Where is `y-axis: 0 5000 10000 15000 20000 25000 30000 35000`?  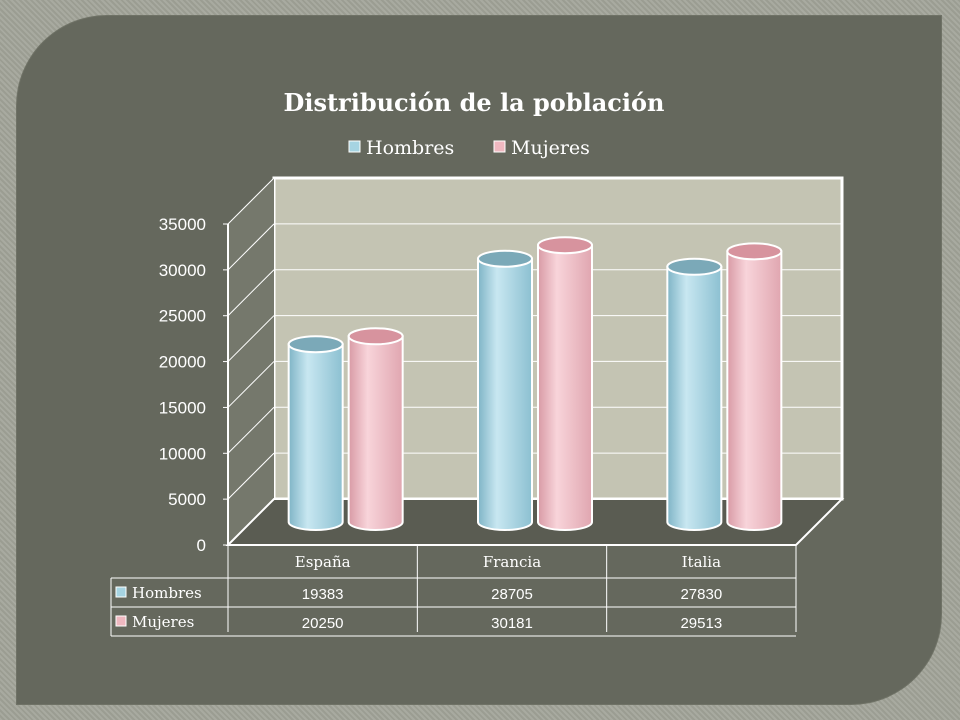
y-axis: 0 5000 10000 15000 20000 25000 30000 35000 is located at coordinates (194, 385).